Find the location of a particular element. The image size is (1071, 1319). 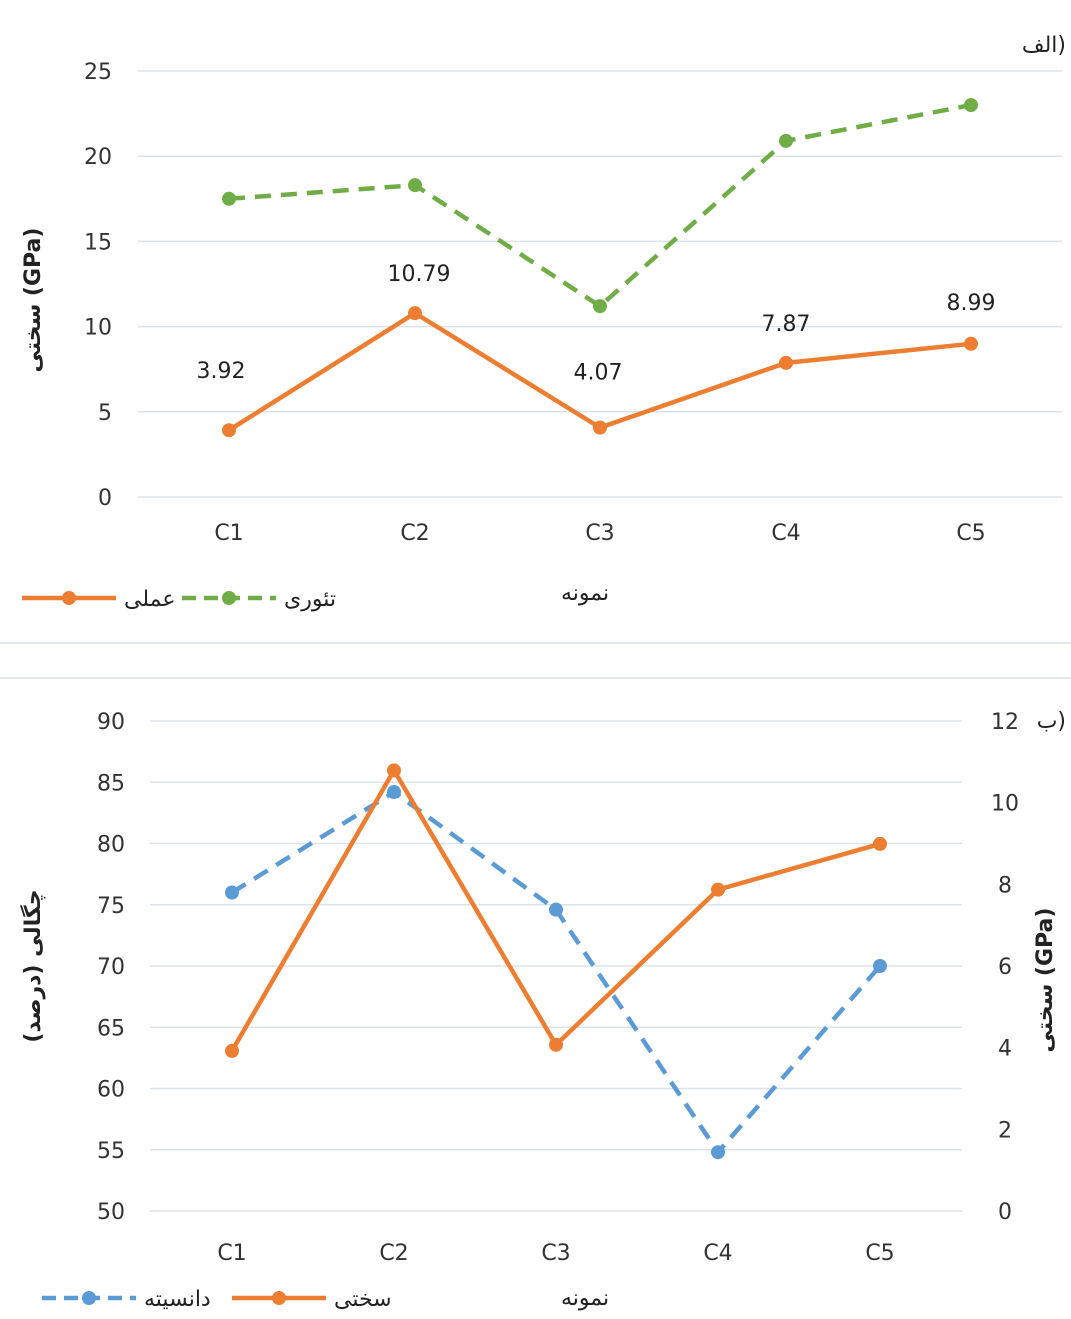

panel-b-left-tick: 50 is located at coordinates (111, 1212).